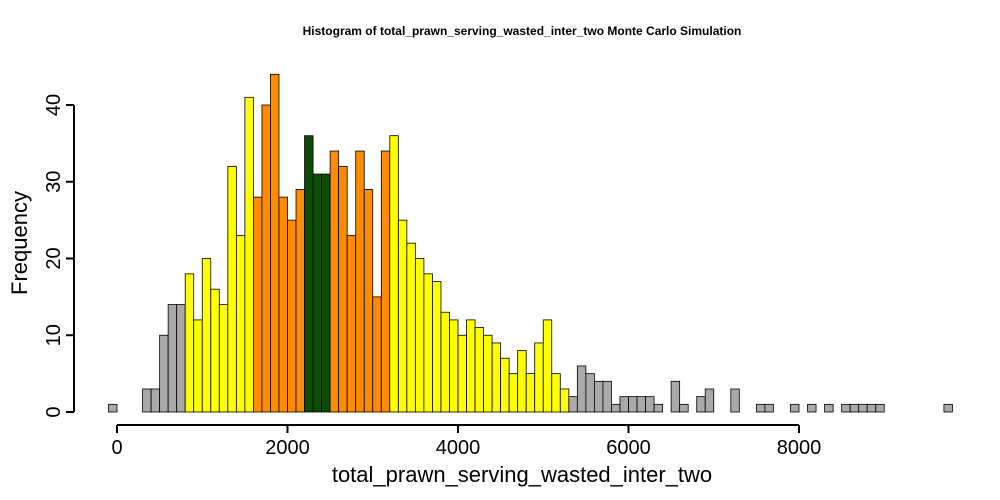 This screenshot has width=1000, height=500. I want to click on y-tick-label: 40, so click(54, 105).